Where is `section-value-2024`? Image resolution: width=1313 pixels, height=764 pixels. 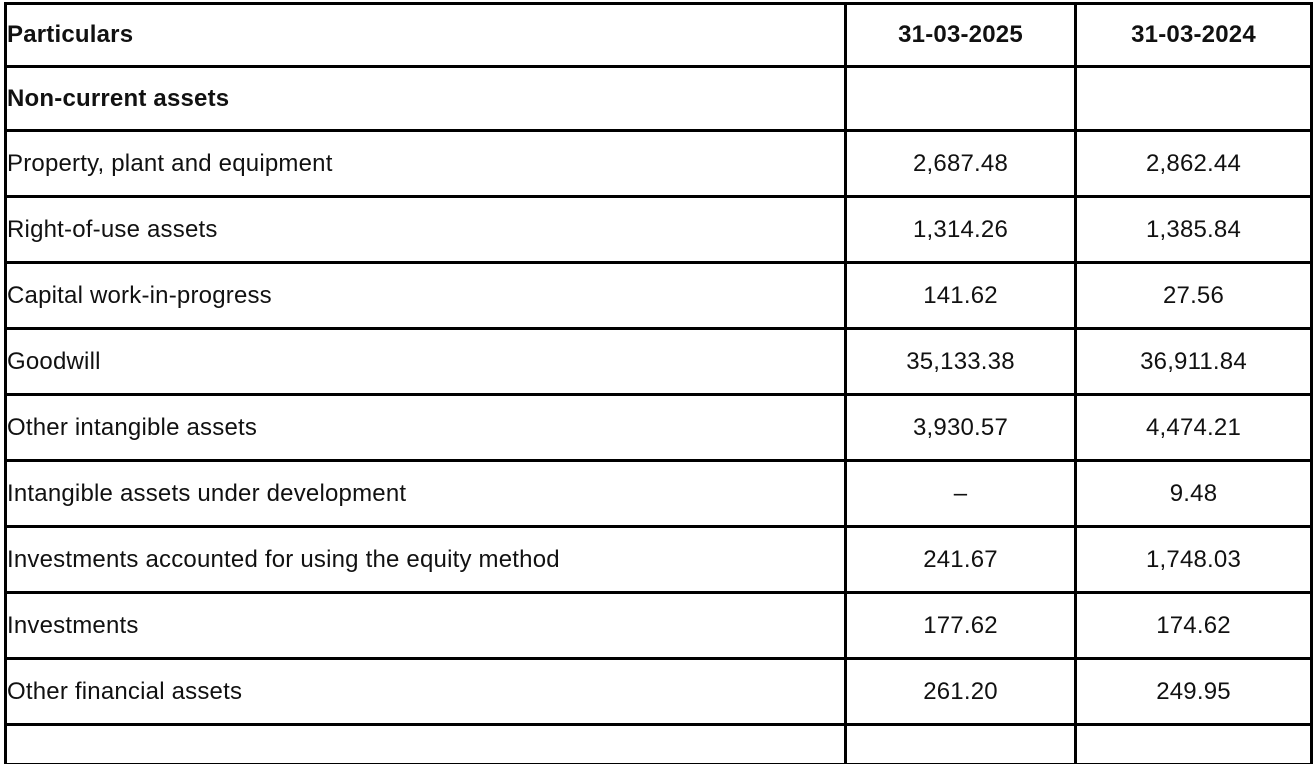
section-value-2024 is located at coordinates (1193, 98).